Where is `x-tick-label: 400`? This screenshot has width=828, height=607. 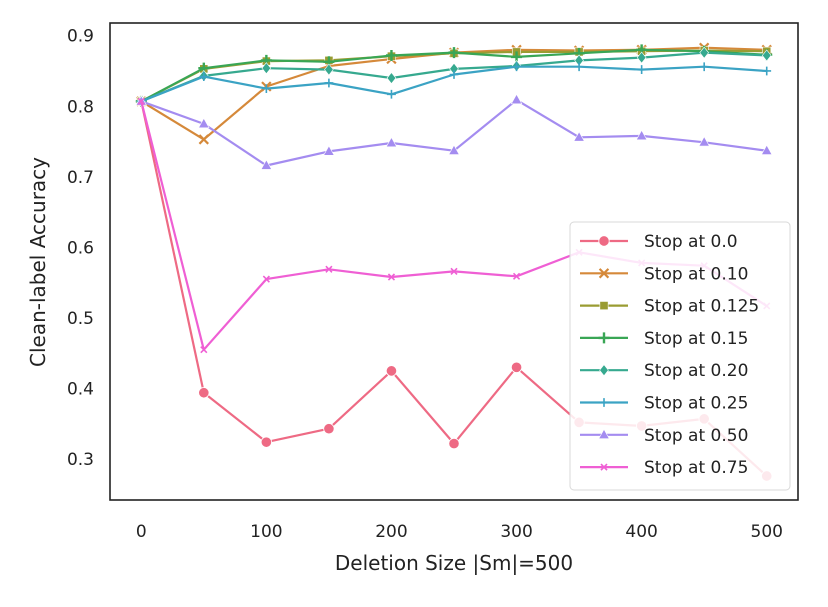 x-tick-label: 400 is located at coordinates (641, 532).